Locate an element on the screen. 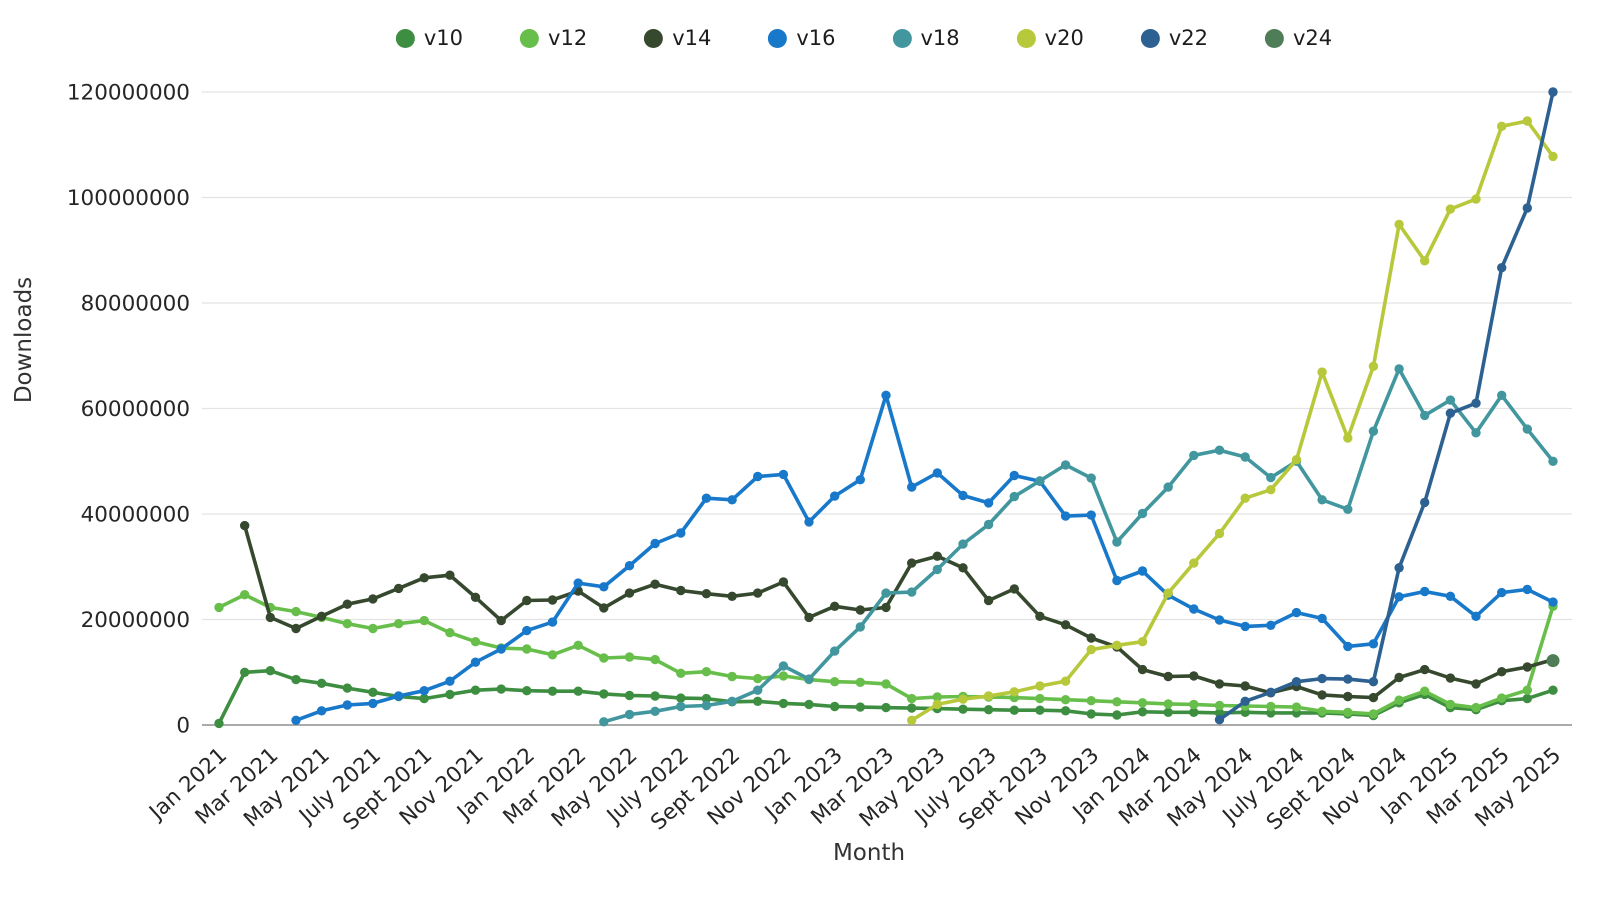 Image resolution: width=1600 pixels, height=900 pixels. data-point-v24 is located at coordinates (1553, 661).